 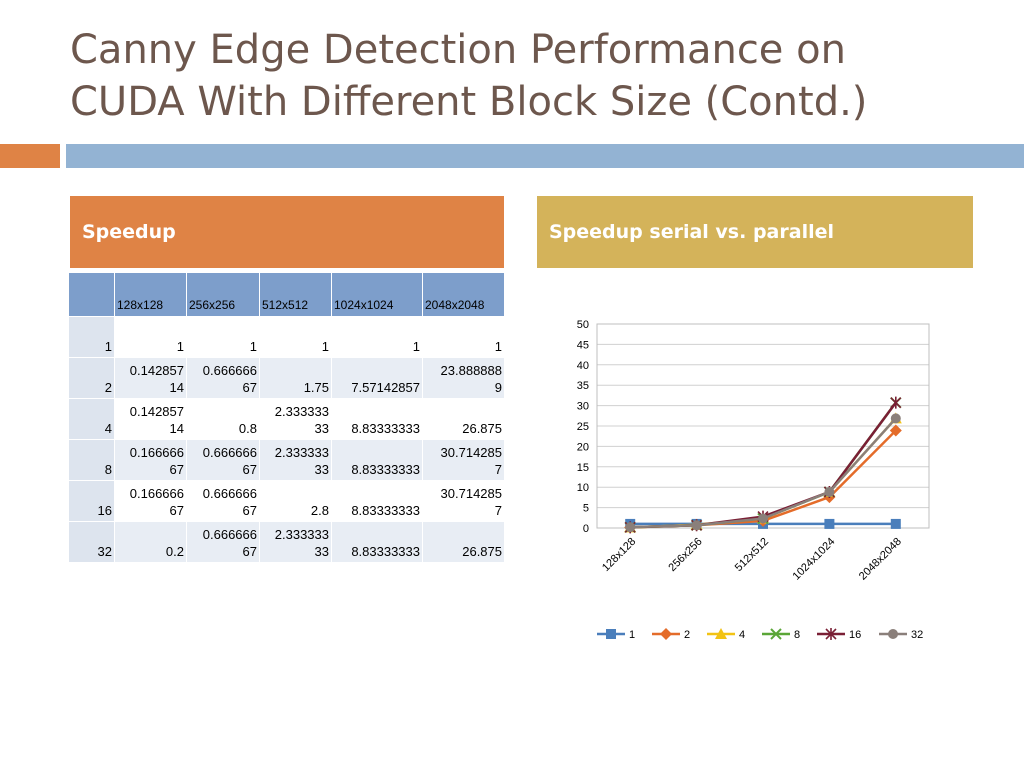 I want to click on table-cell: 0.2, so click(x=150, y=542).